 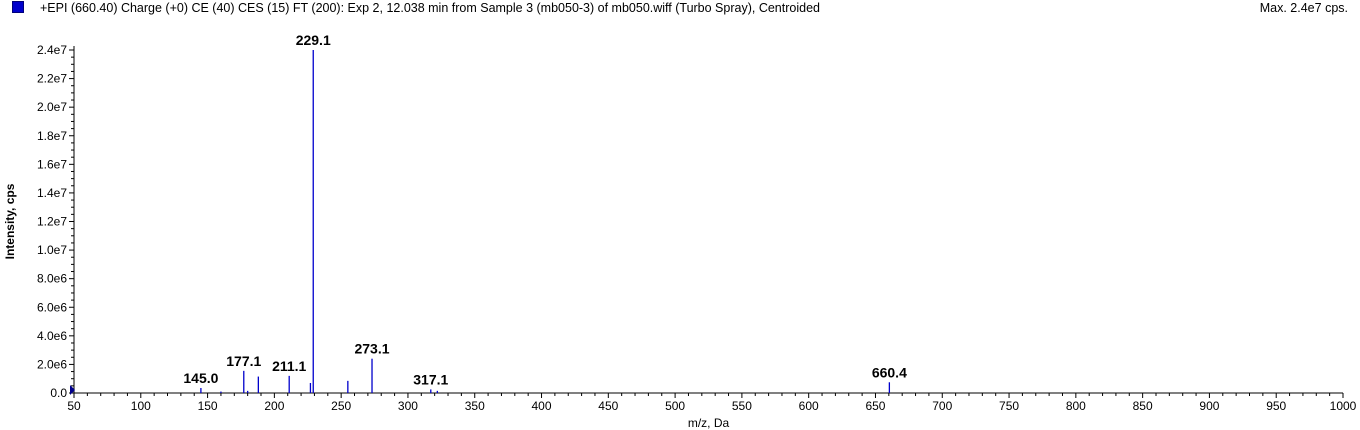 I want to click on x-tick-label: 950, so click(x=1276, y=406).